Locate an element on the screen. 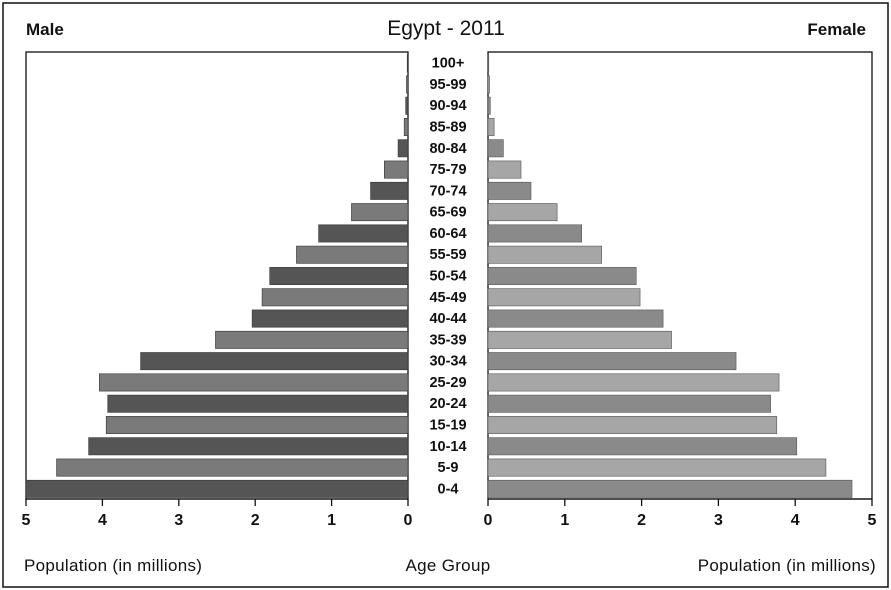 The height and width of the screenshot is (590, 891). male-x-axis: 0 1 2 3 4 5 is located at coordinates (217, 513).